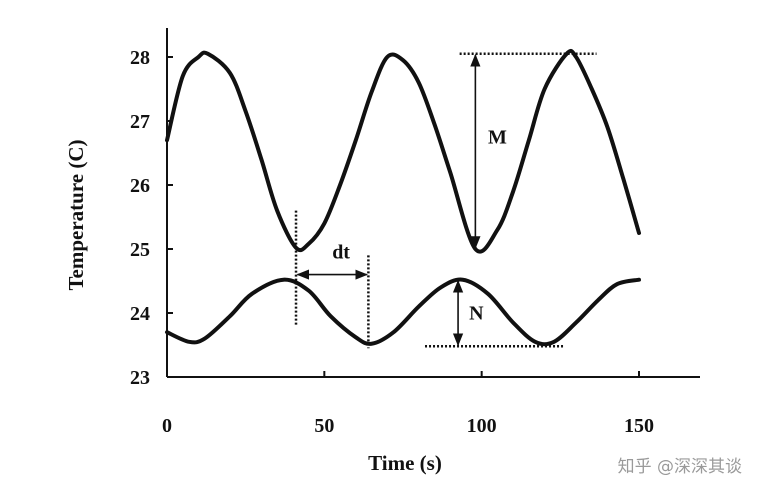 This screenshot has width=758, height=500. Describe the element at coordinates (140, 186) in the screenshot. I see `y-tick-label: 26` at that location.